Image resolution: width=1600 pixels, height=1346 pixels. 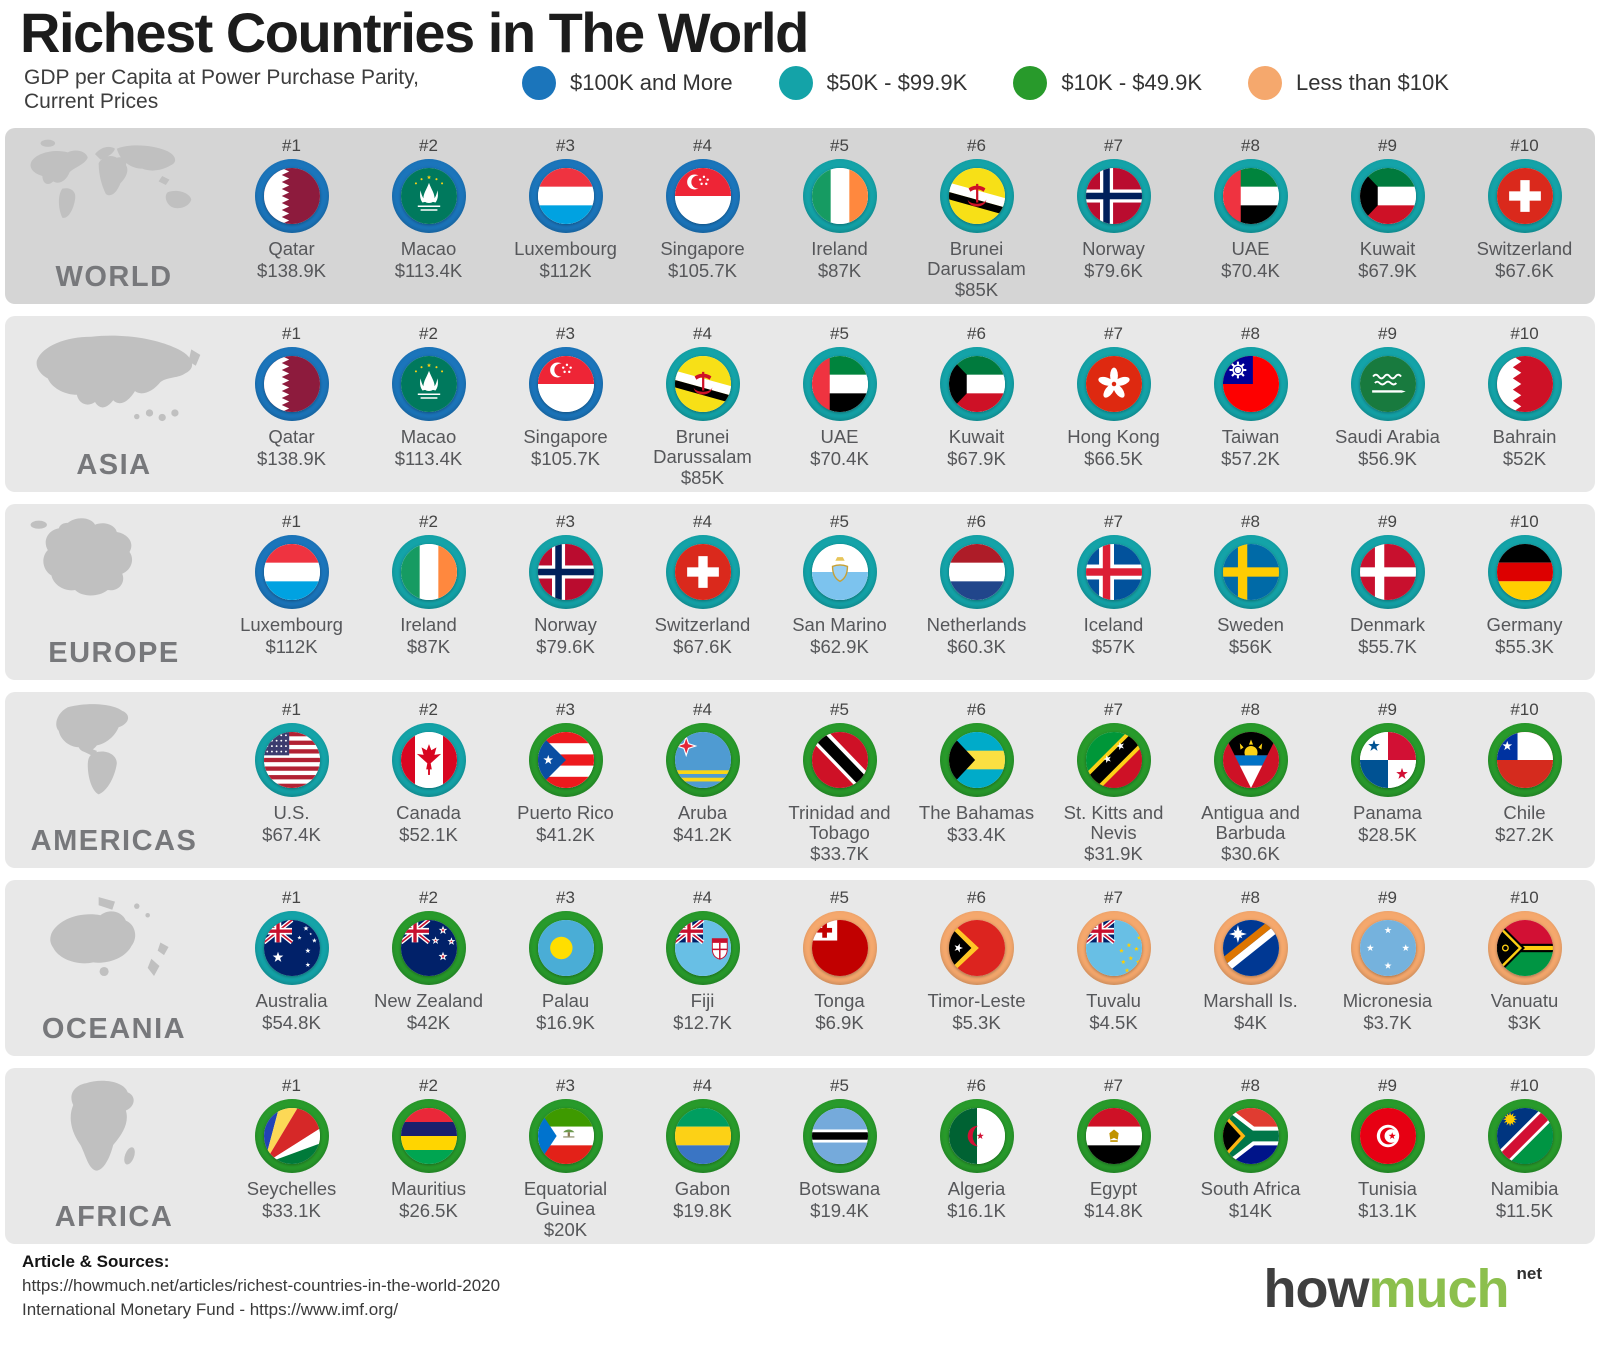 I want to click on newzealand-flag-icon, so click(x=428, y=948).